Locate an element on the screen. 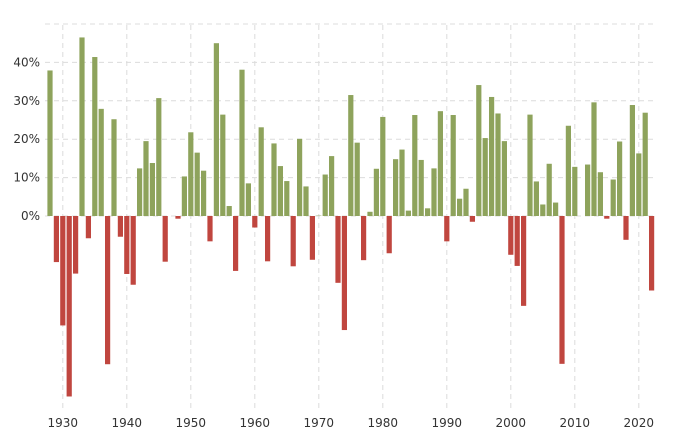 This screenshot has width=683, height=448. x-tick-label: 1940 is located at coordinates (127, 423).